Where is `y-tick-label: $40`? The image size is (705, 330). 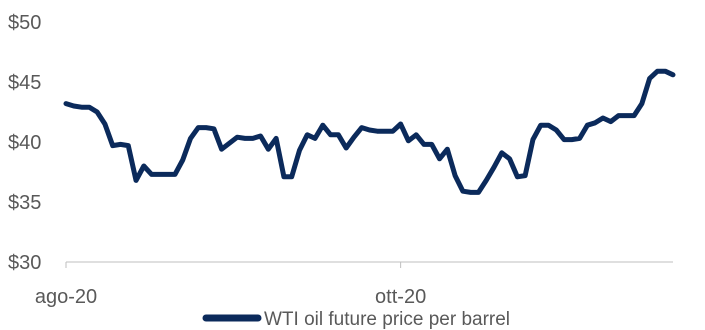
y-tick-label: $40 is located at coordinates (24, 143).